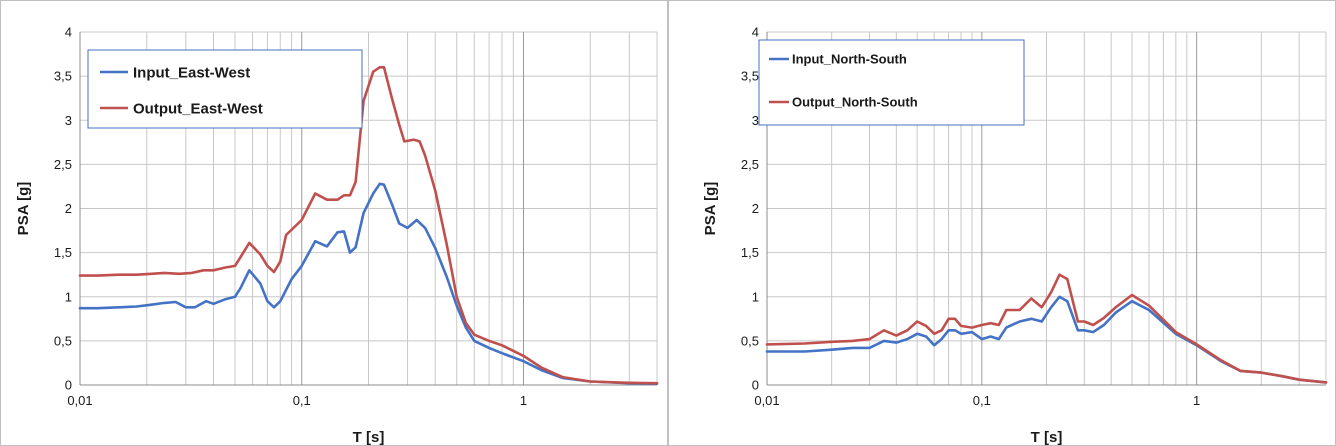 The image size is (1336, 446). Describe the element at coordinates (1046, 328) in the screenshot. I see `series-line-output_north-south` at that location.